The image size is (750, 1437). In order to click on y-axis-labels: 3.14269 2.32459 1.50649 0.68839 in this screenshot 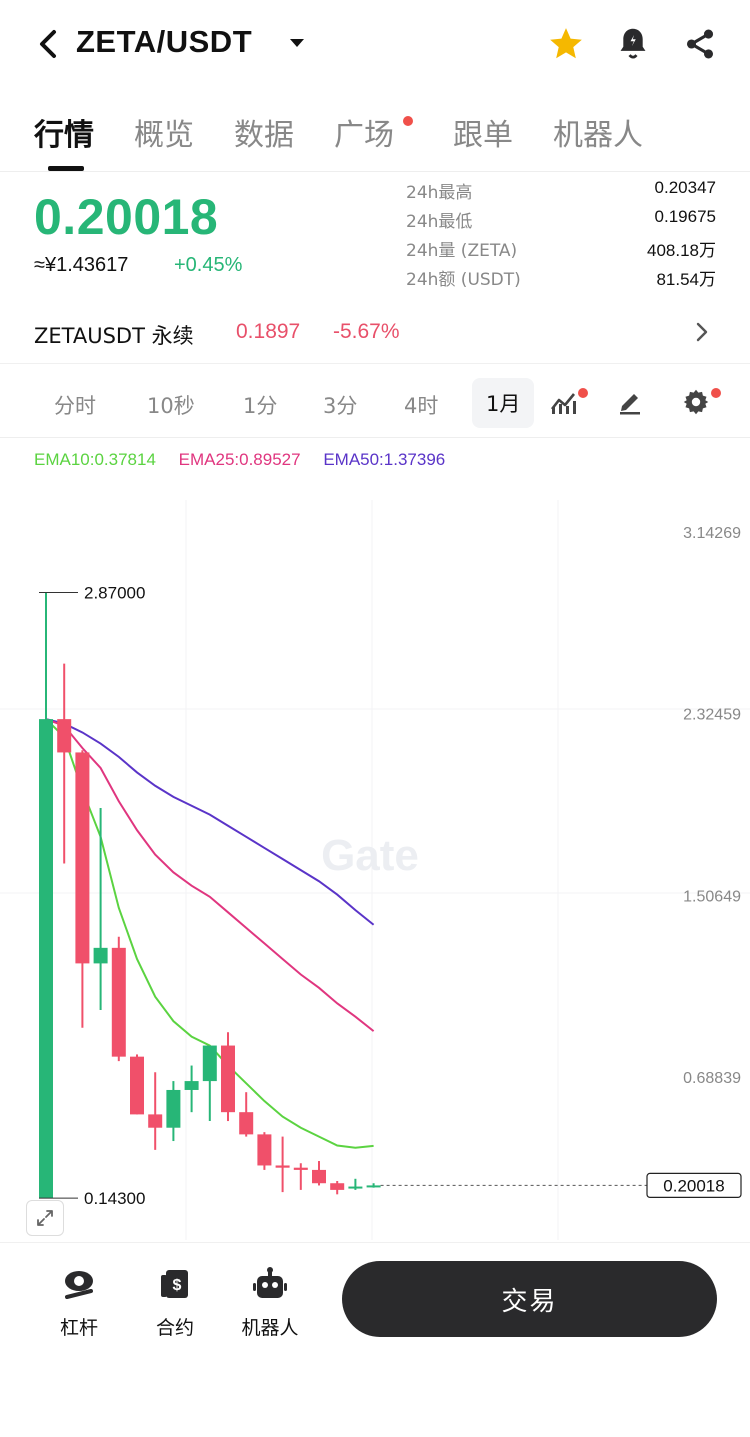, I will do `click(712, 806)`.